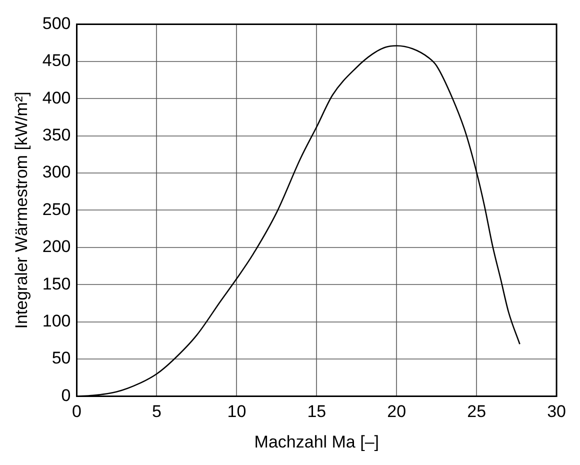  What do you see at coordinates (56, 320) in the screenshot?
I see `y-tick-label: 100` at bounding box center [56, 320].